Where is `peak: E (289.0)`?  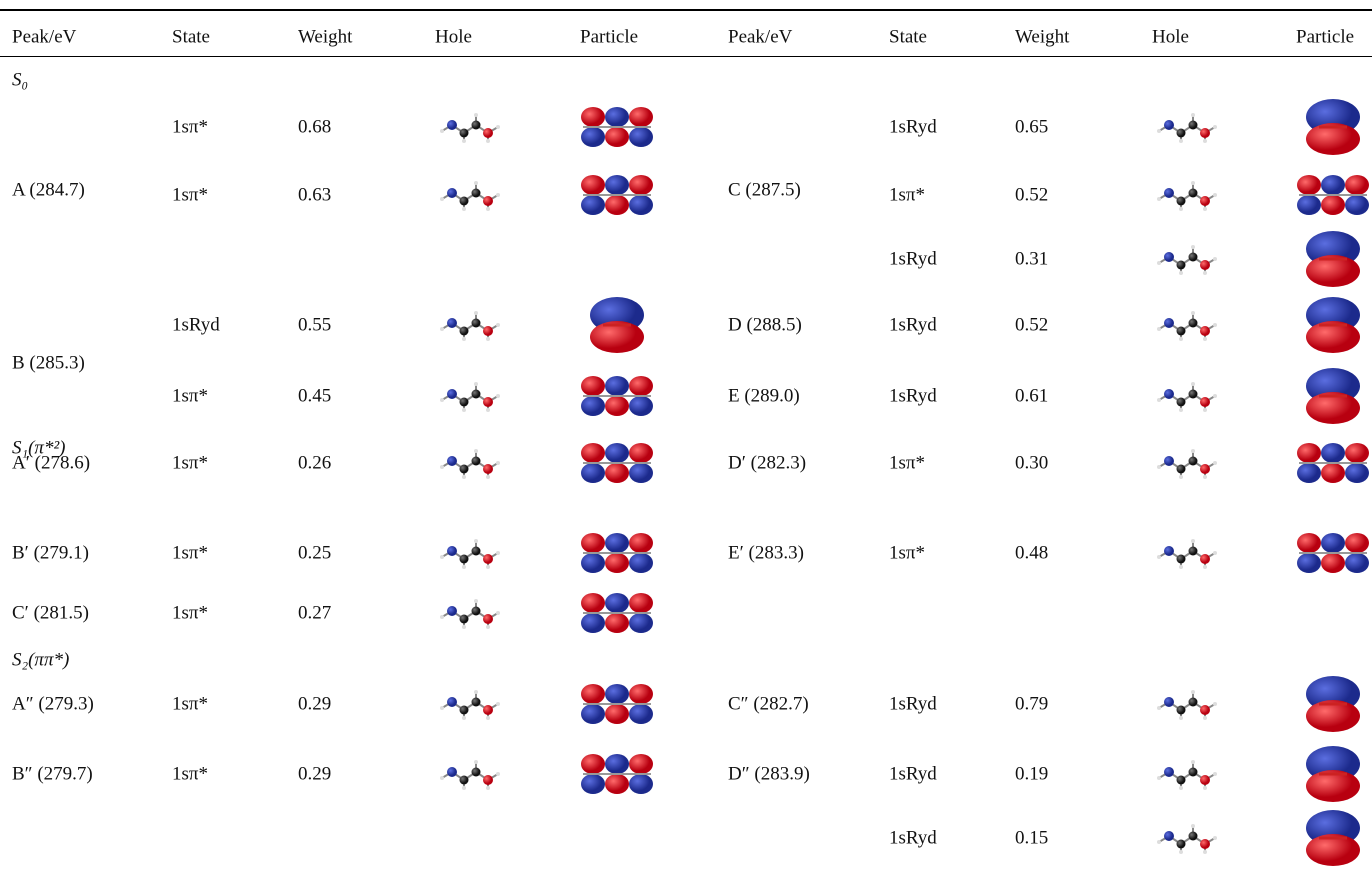
peak: E (289.0) is located at coordinates (764, 396).